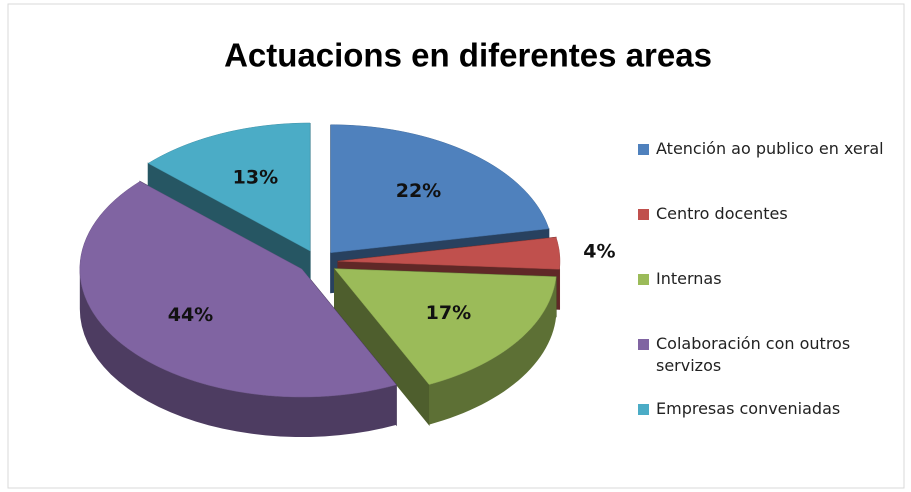 The height and width of the screenshot is (492, 911). I want to click on legend-item: Atención ao publico en xeral, so click(769, 149).